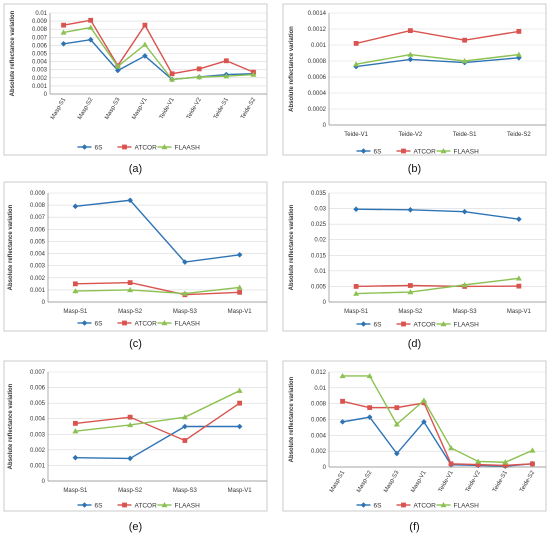 This screenshot has width=550, height=544. I want to click on y-tick-label: 0.009, so click(38, 194).